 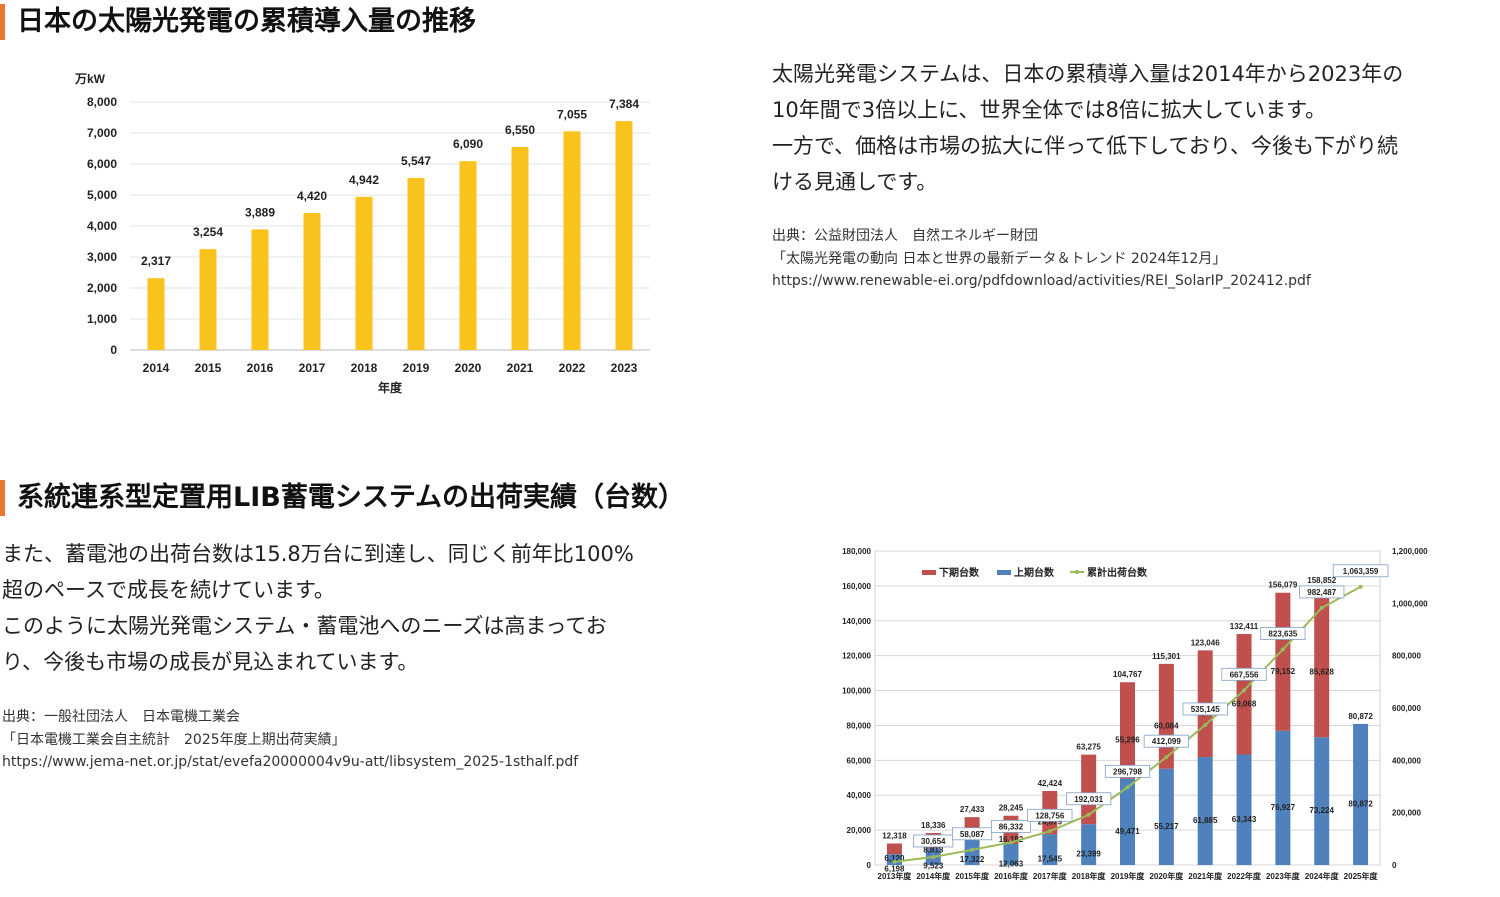 I want to click on second-half-label: 16,182, so click(x=1011, y=839).